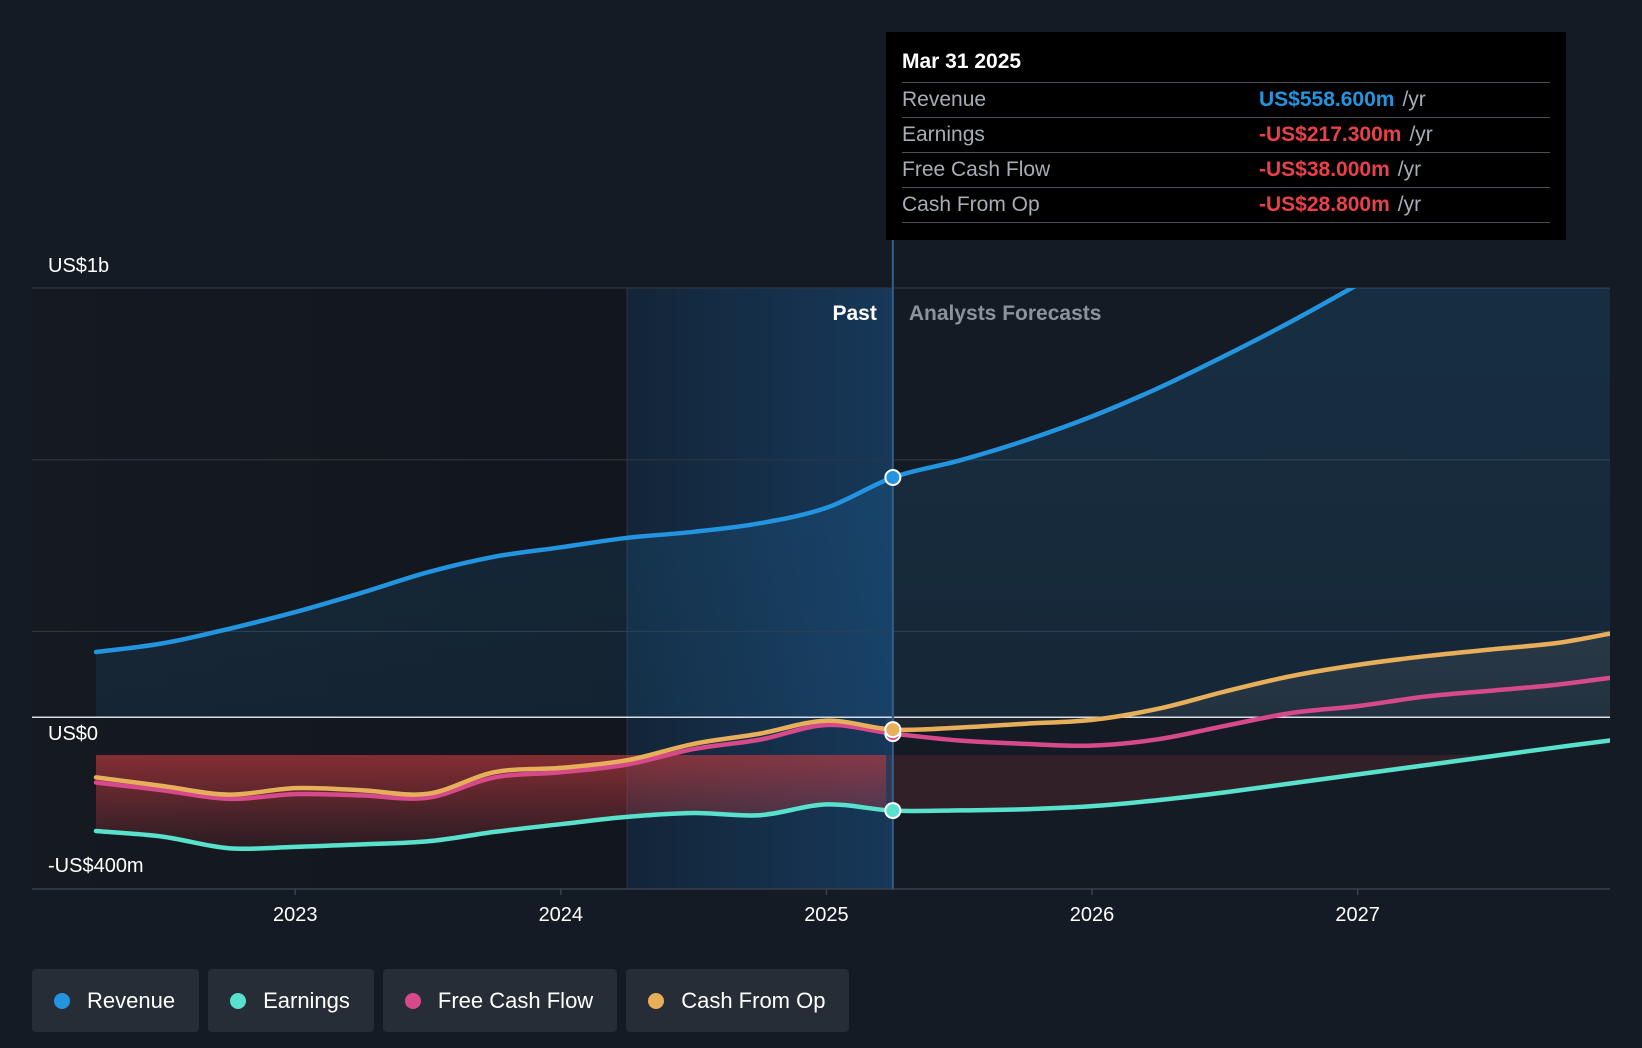 The width and height of the screenshot is (1642, 1048). I want to click on y-axis-label-bottom: -US$400m, so click(96, 866).